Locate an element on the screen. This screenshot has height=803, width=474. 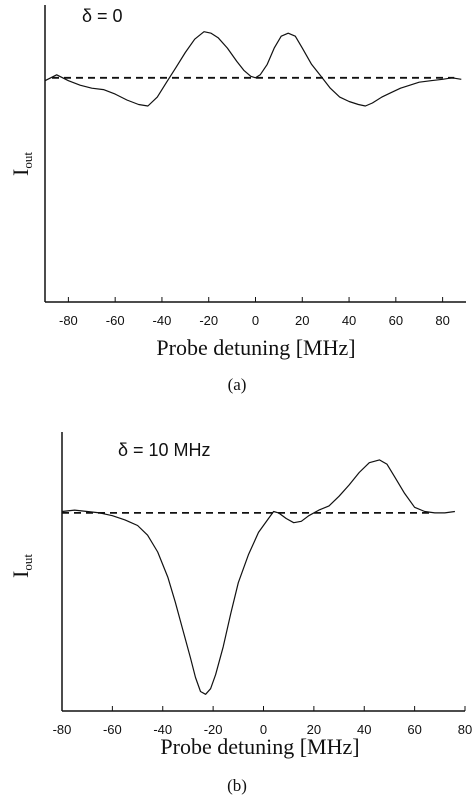
panel-b-x-tick-label: -20 is located at coordinates (213, 729).